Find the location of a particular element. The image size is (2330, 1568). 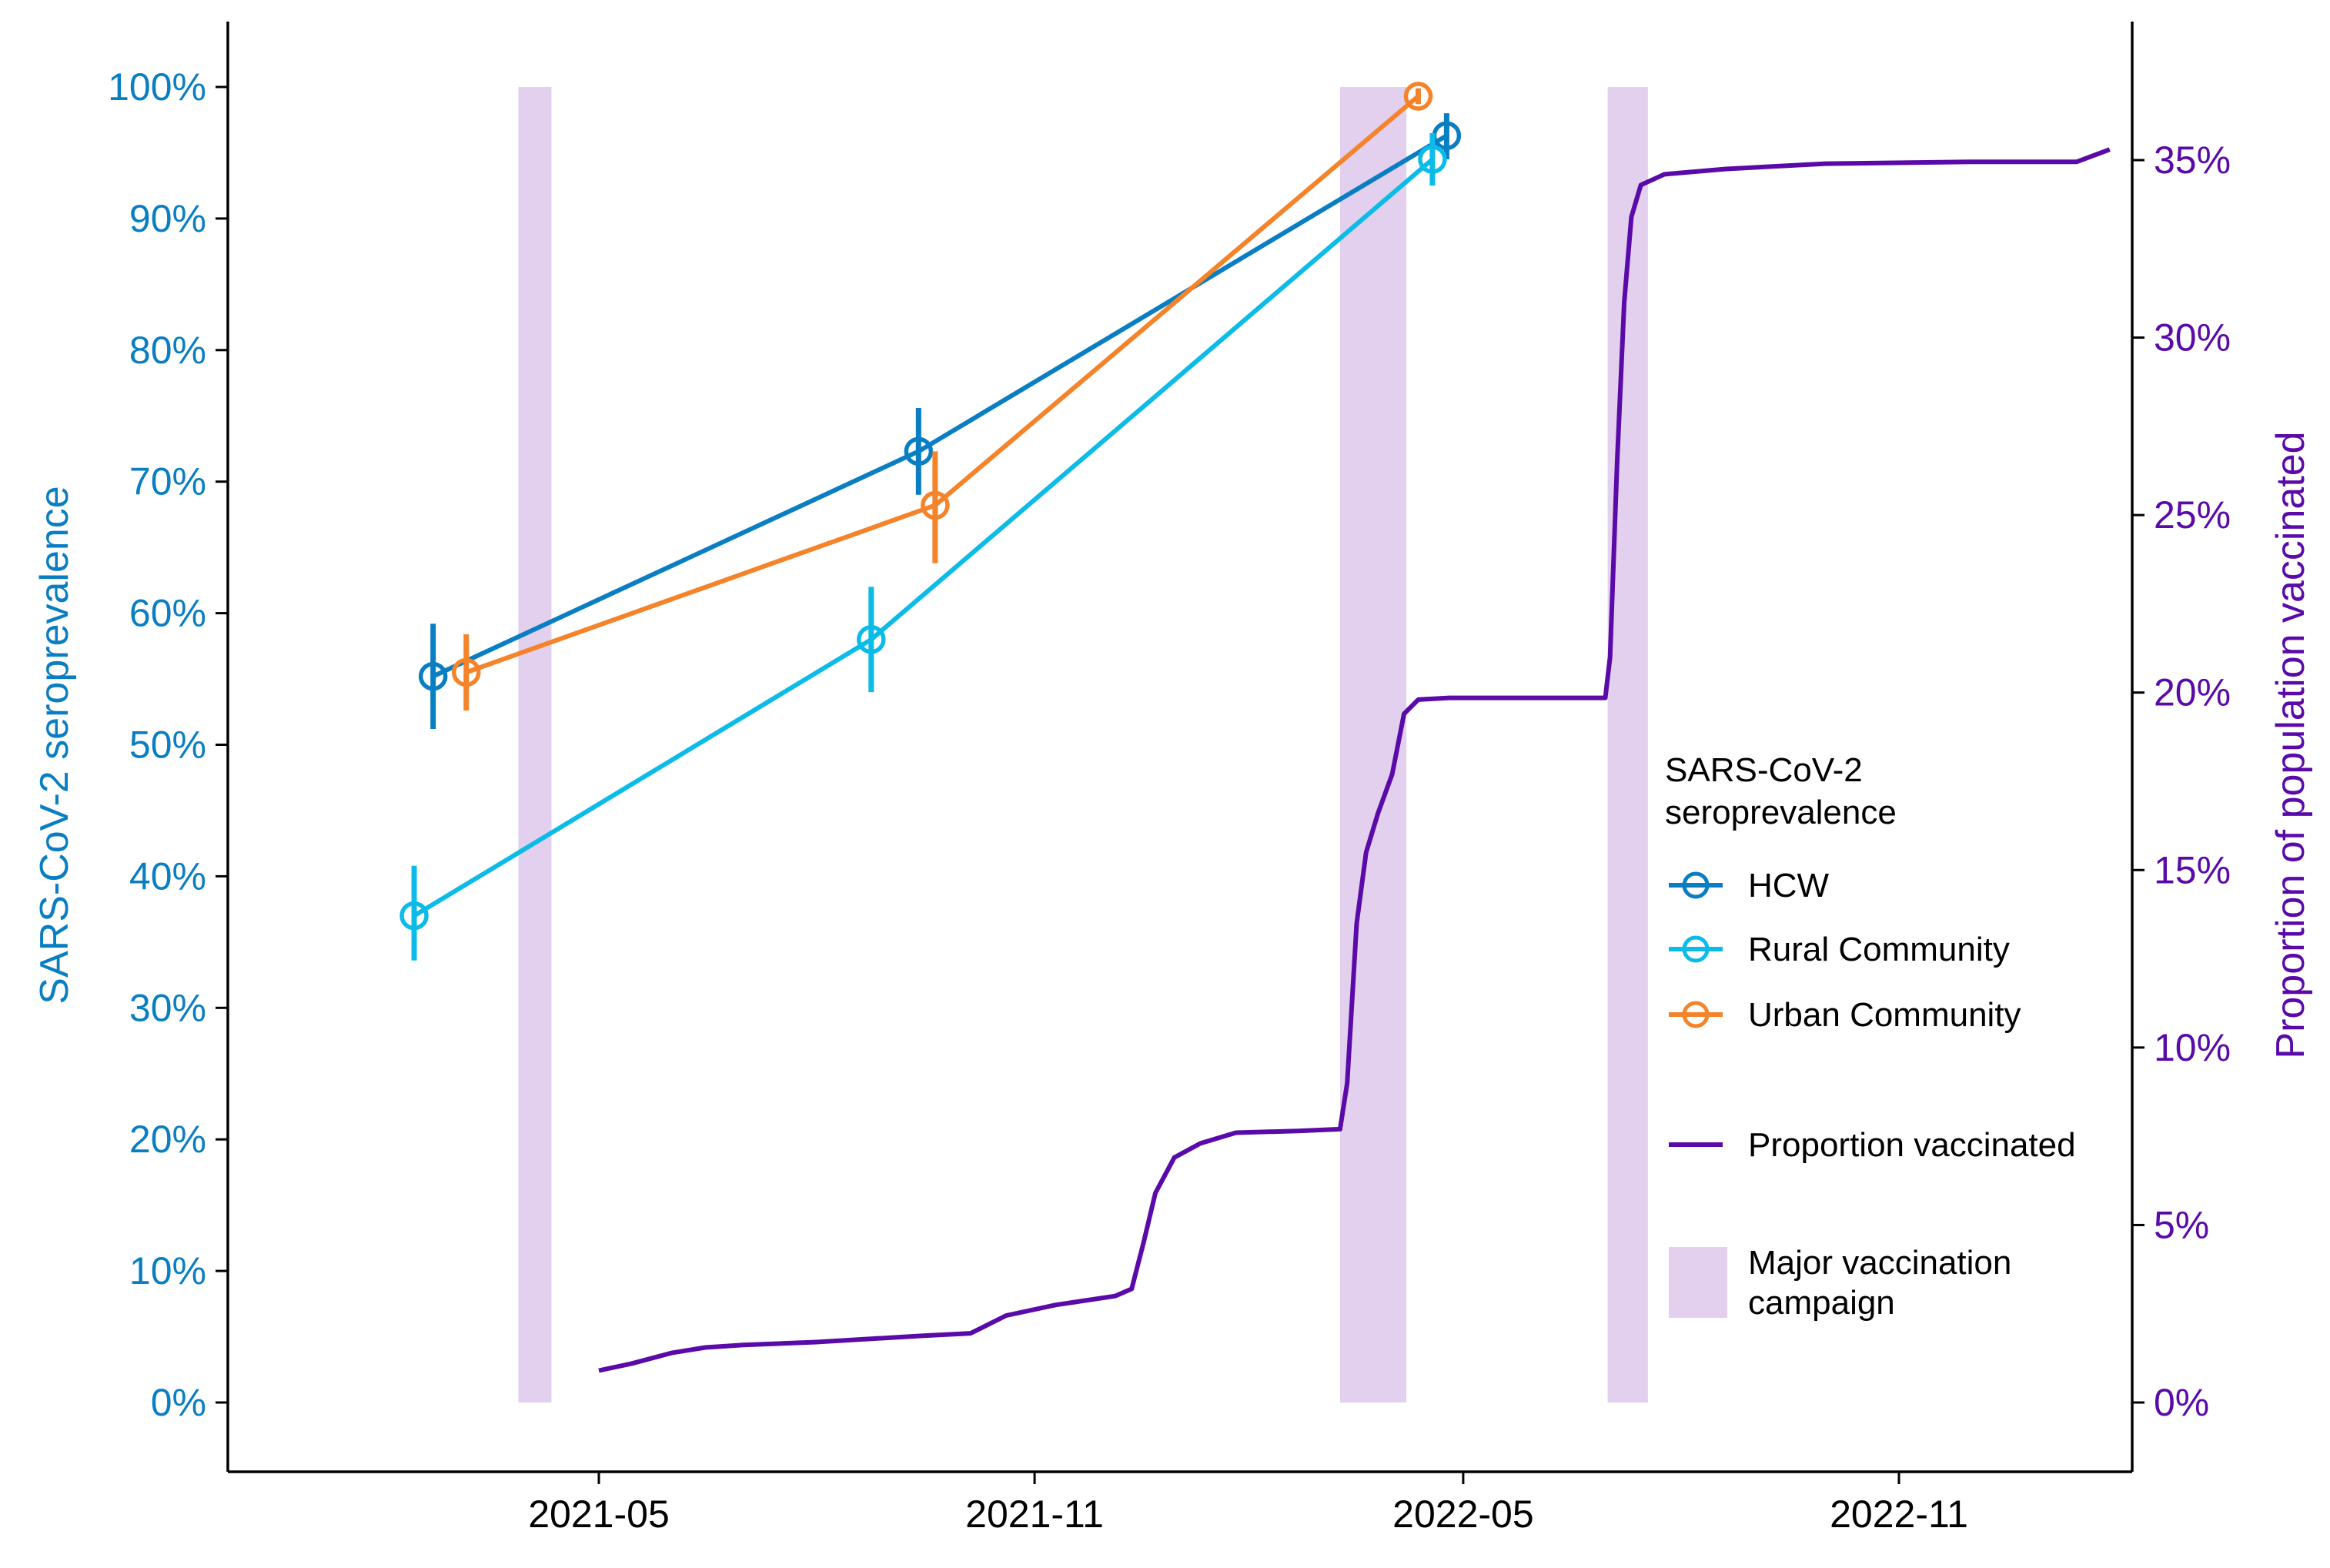

left-axis-title: SARS-CoV-2 seroprevalence is located at coordinates (54, 745).